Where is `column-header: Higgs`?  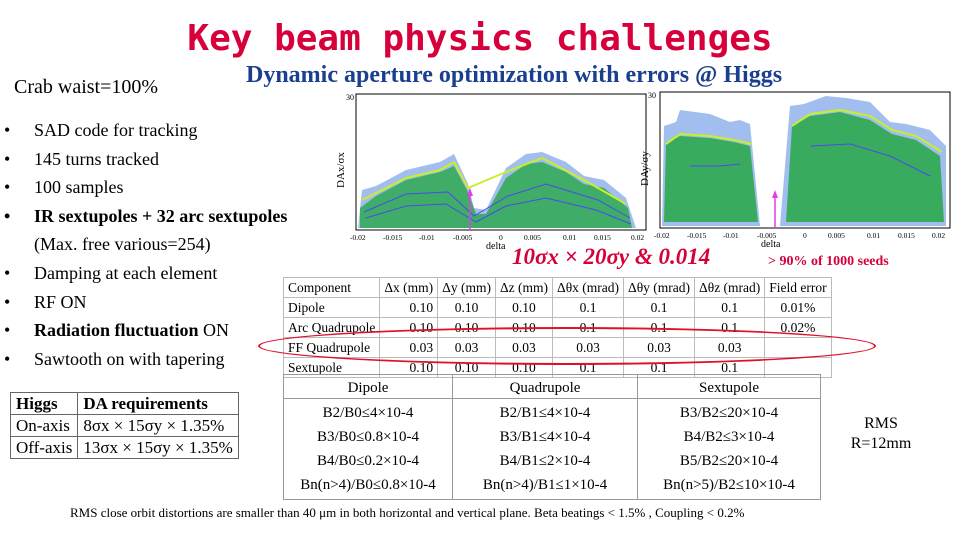 column-header: Higgs is located at coordinates (44, 403).